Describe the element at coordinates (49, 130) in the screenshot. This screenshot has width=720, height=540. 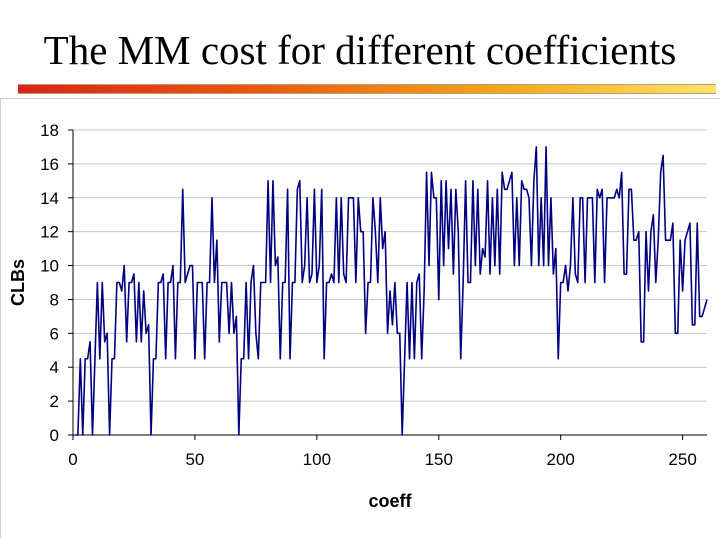
I see `y-tick-label: 18` at that location.